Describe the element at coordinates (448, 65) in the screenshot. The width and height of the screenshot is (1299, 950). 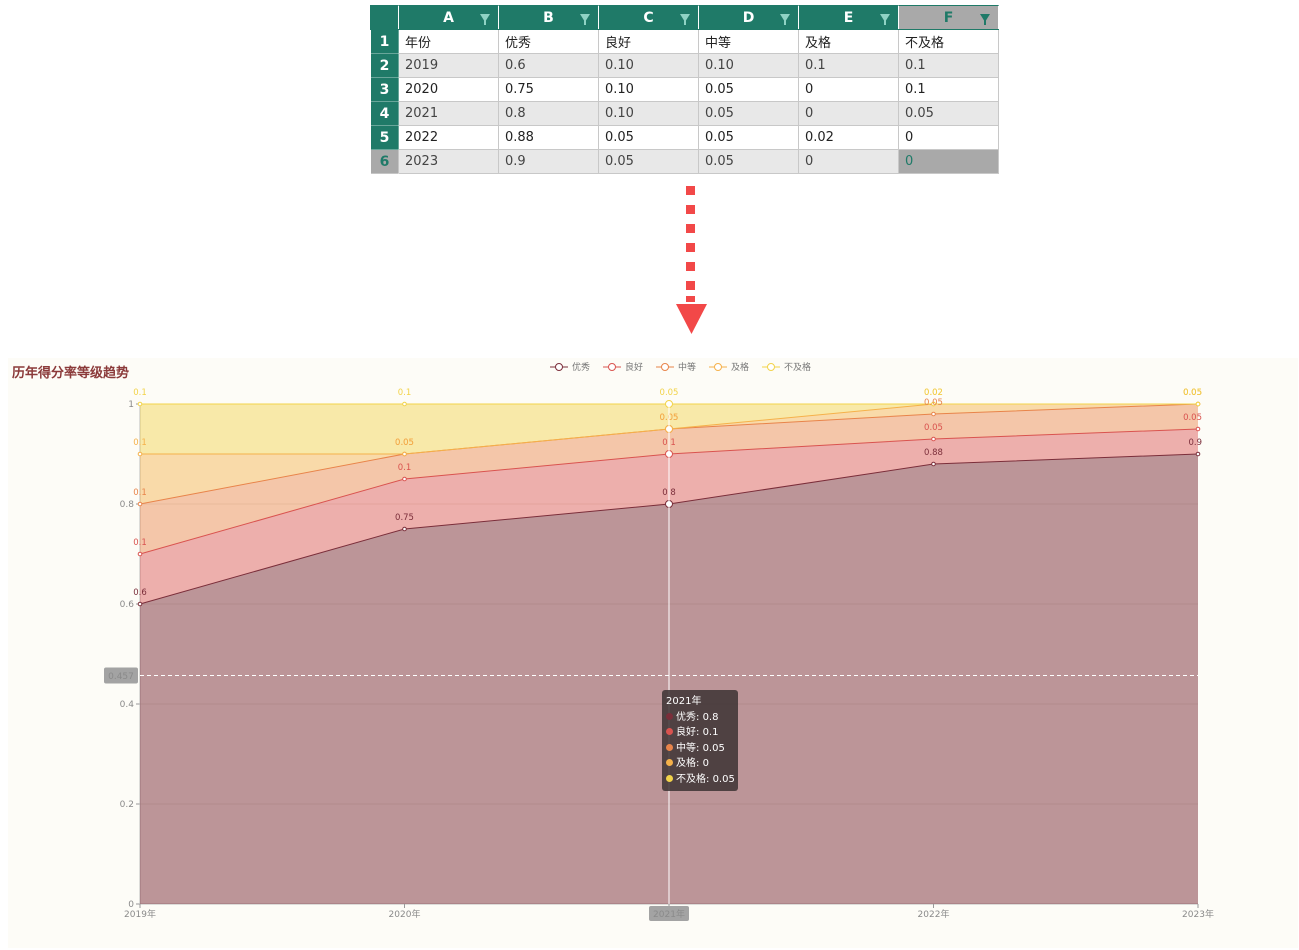
I see `sheet-cell: 2019` at that location.